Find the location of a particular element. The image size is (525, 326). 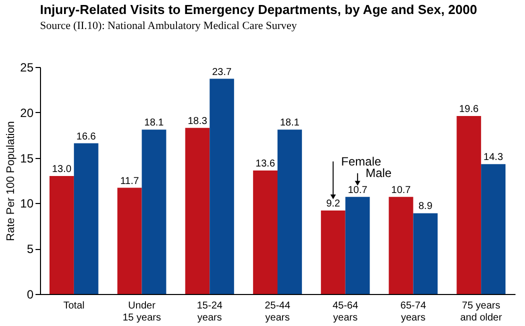

data-label: 13.6 is located at coordinates (266, 164).